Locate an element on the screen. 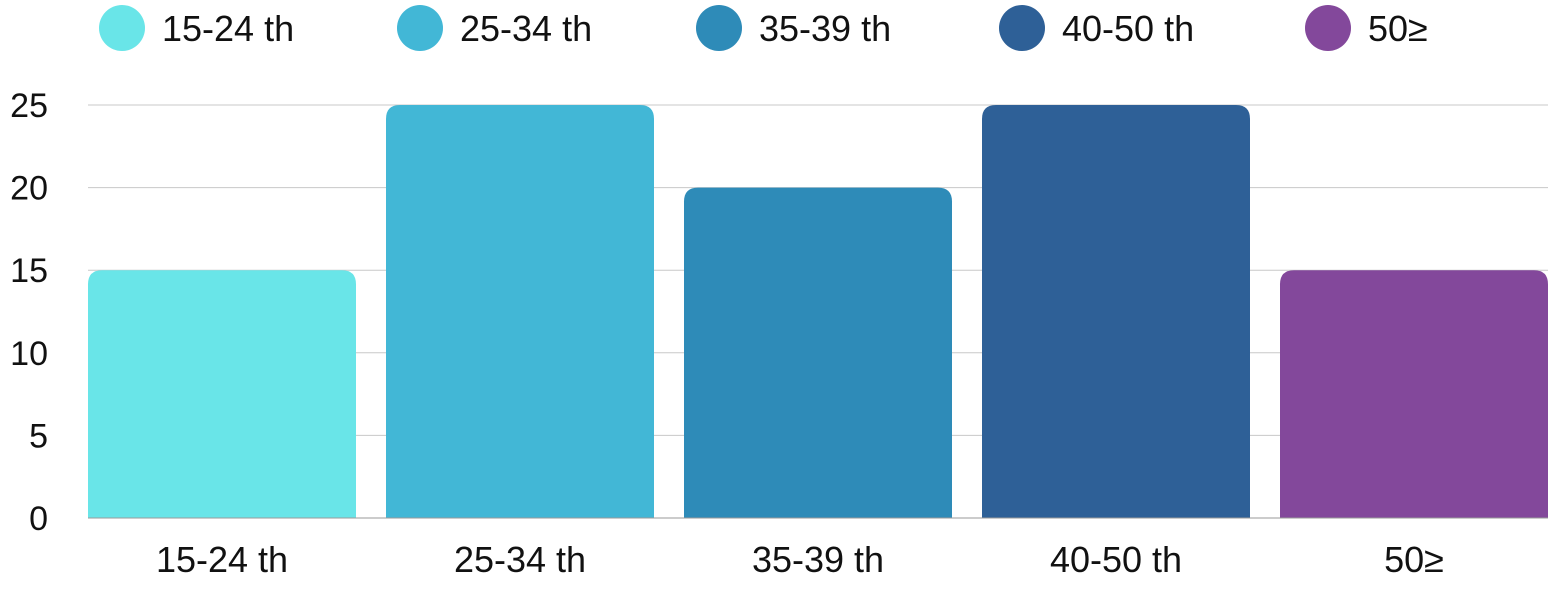 This screenshot has height=589, width=1548. legend: 15-24 th 25-34 th 35-39 th 40-50 th 50≥ is located at coordinates (763, 28).